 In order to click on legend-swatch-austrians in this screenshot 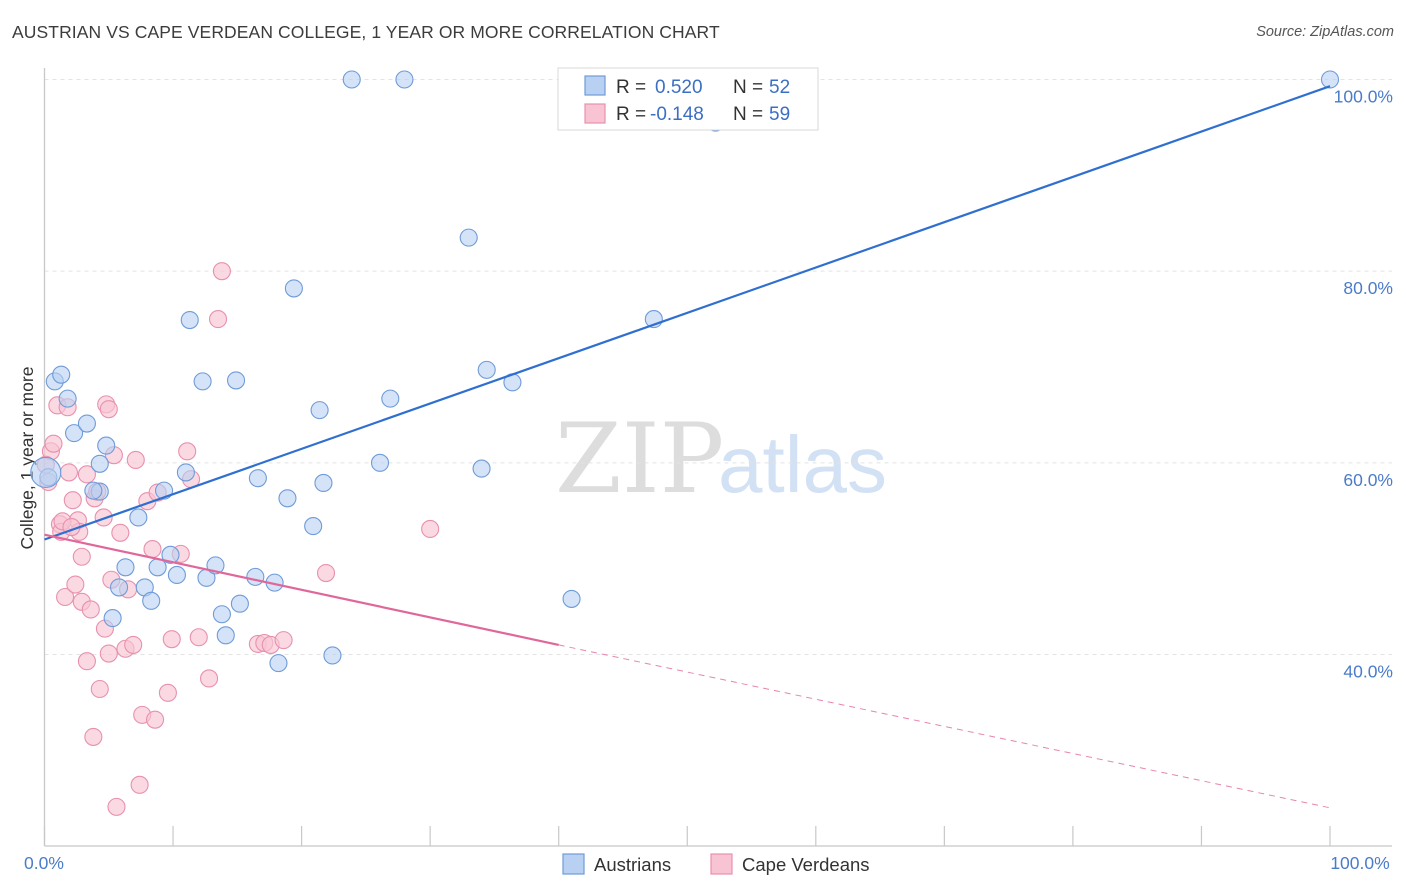, I will do `click(595, 85)`.